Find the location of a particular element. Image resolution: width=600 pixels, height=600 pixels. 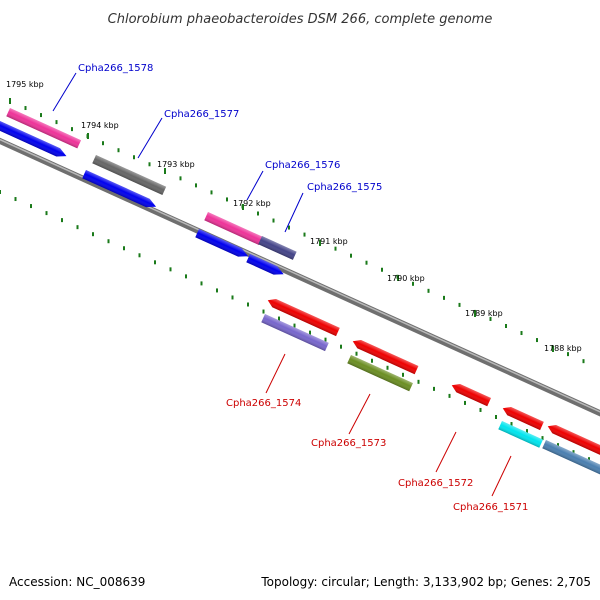

gene-label-reverse: Cpha266_1572 is located at coordinates (435, 483).